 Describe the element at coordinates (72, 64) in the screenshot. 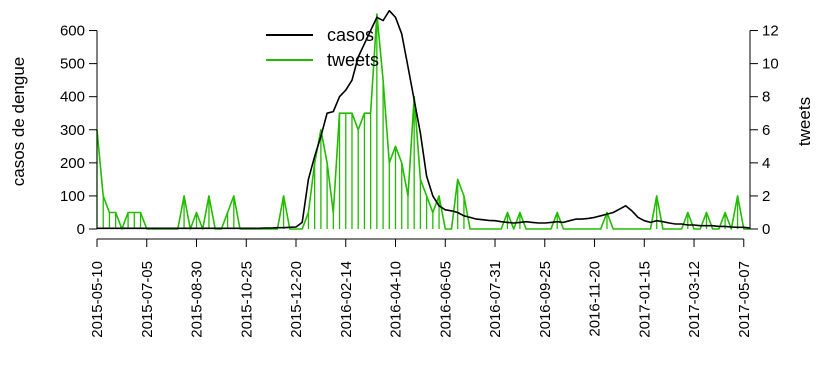

I see `y-tick-label: 500` at that location.